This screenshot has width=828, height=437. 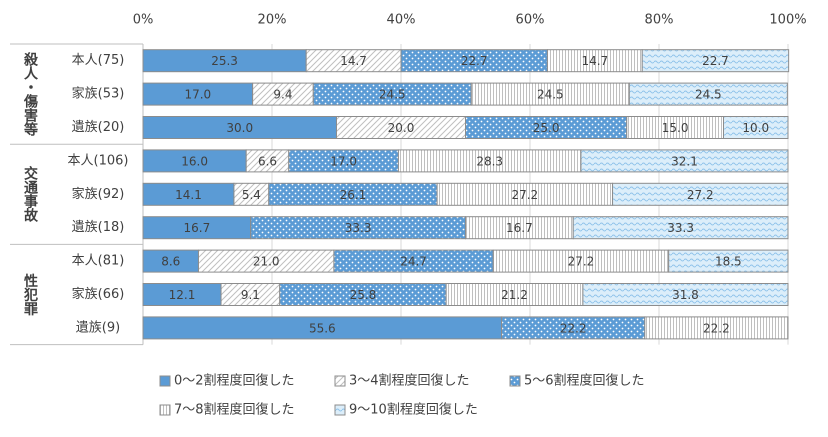 I want to click on value-label: 28.3, so click(x=489, y=161).